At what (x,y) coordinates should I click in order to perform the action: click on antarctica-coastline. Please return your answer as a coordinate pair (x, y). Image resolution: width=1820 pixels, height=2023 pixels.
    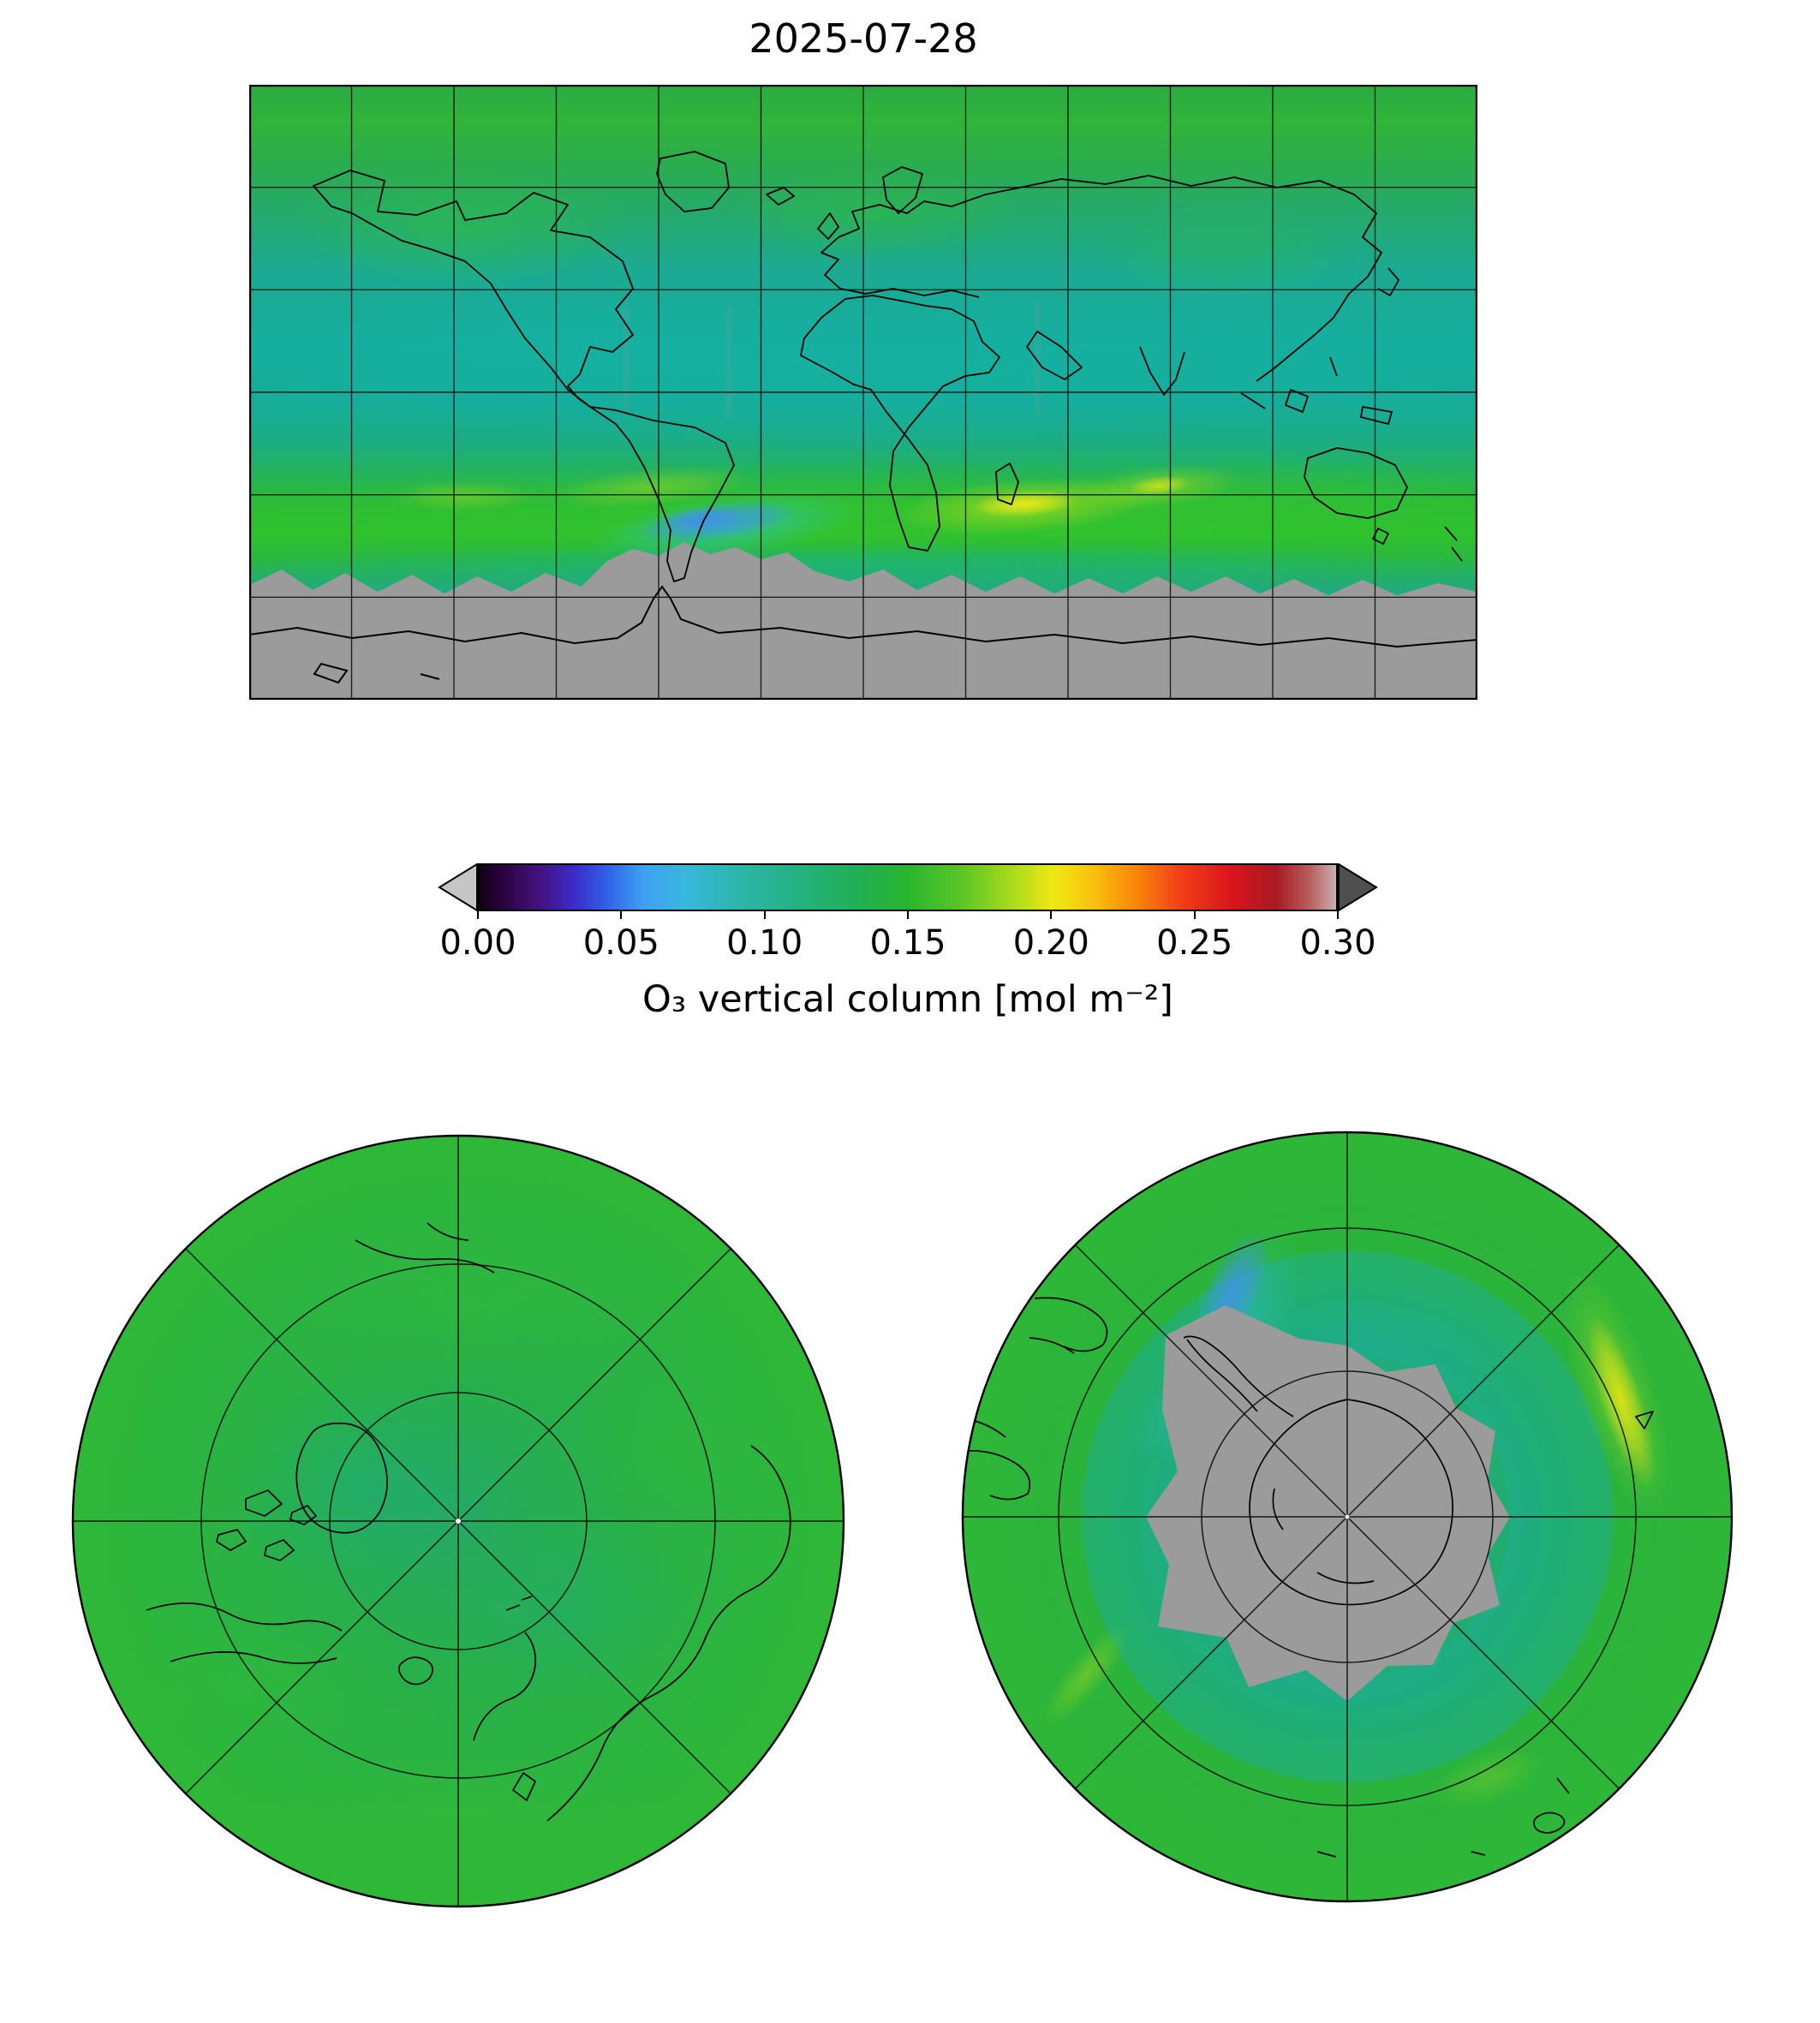
    Looking at the image, I should click on (863, 634).